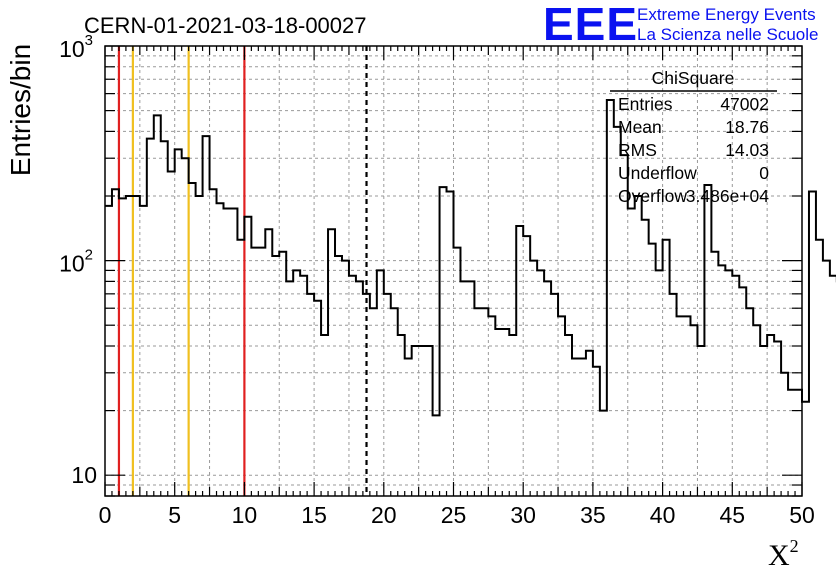 This screenshot has height=572, width=836. Describe the element at coordinates (794, 546) in the screenshot. I see `x-axis-label-exponent: 2` at that location.